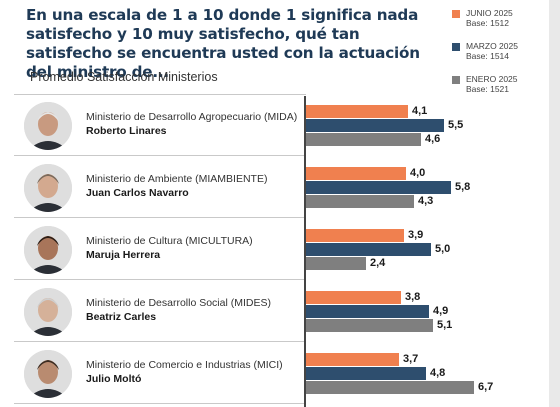 The width and height of the screenshot is (560, 407). What do you see at coordinates (445, 325) in the screenshot?
I see `bar-value-label: 5,1` at bounding box center [445, 325].